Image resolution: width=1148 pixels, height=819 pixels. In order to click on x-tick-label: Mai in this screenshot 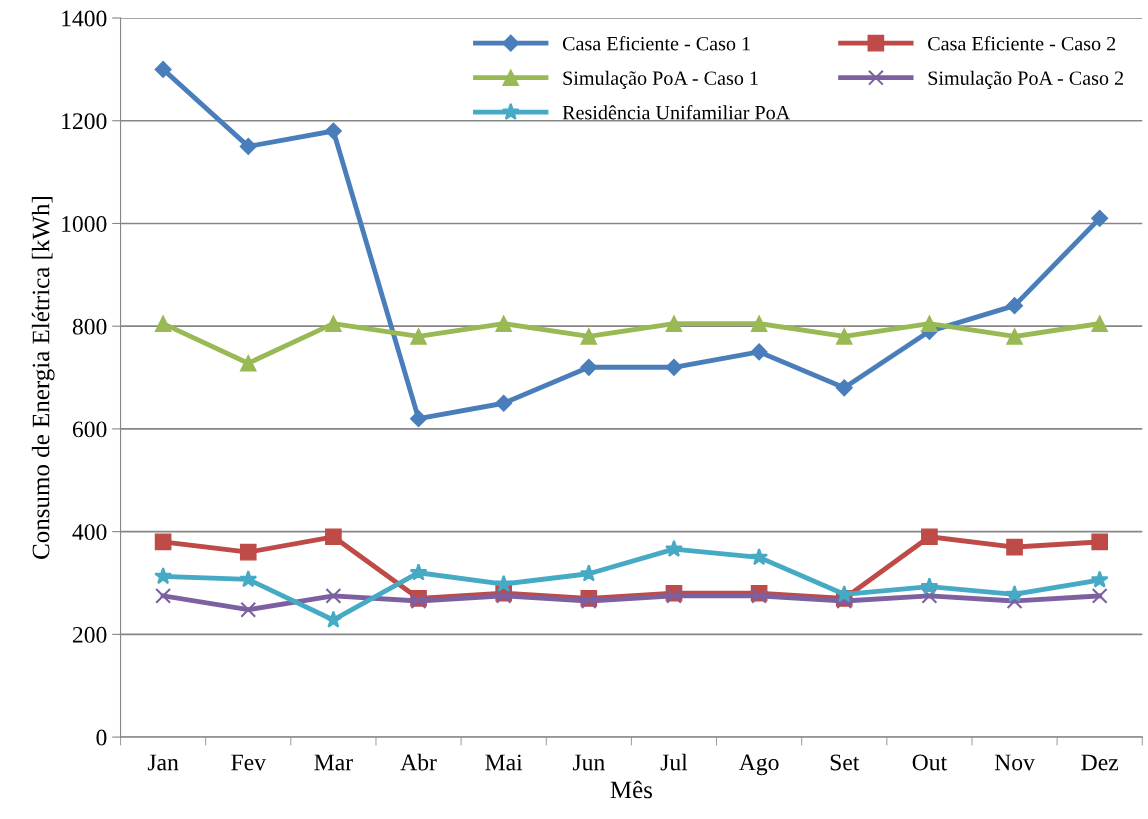, I will do `click(504, 762)`.